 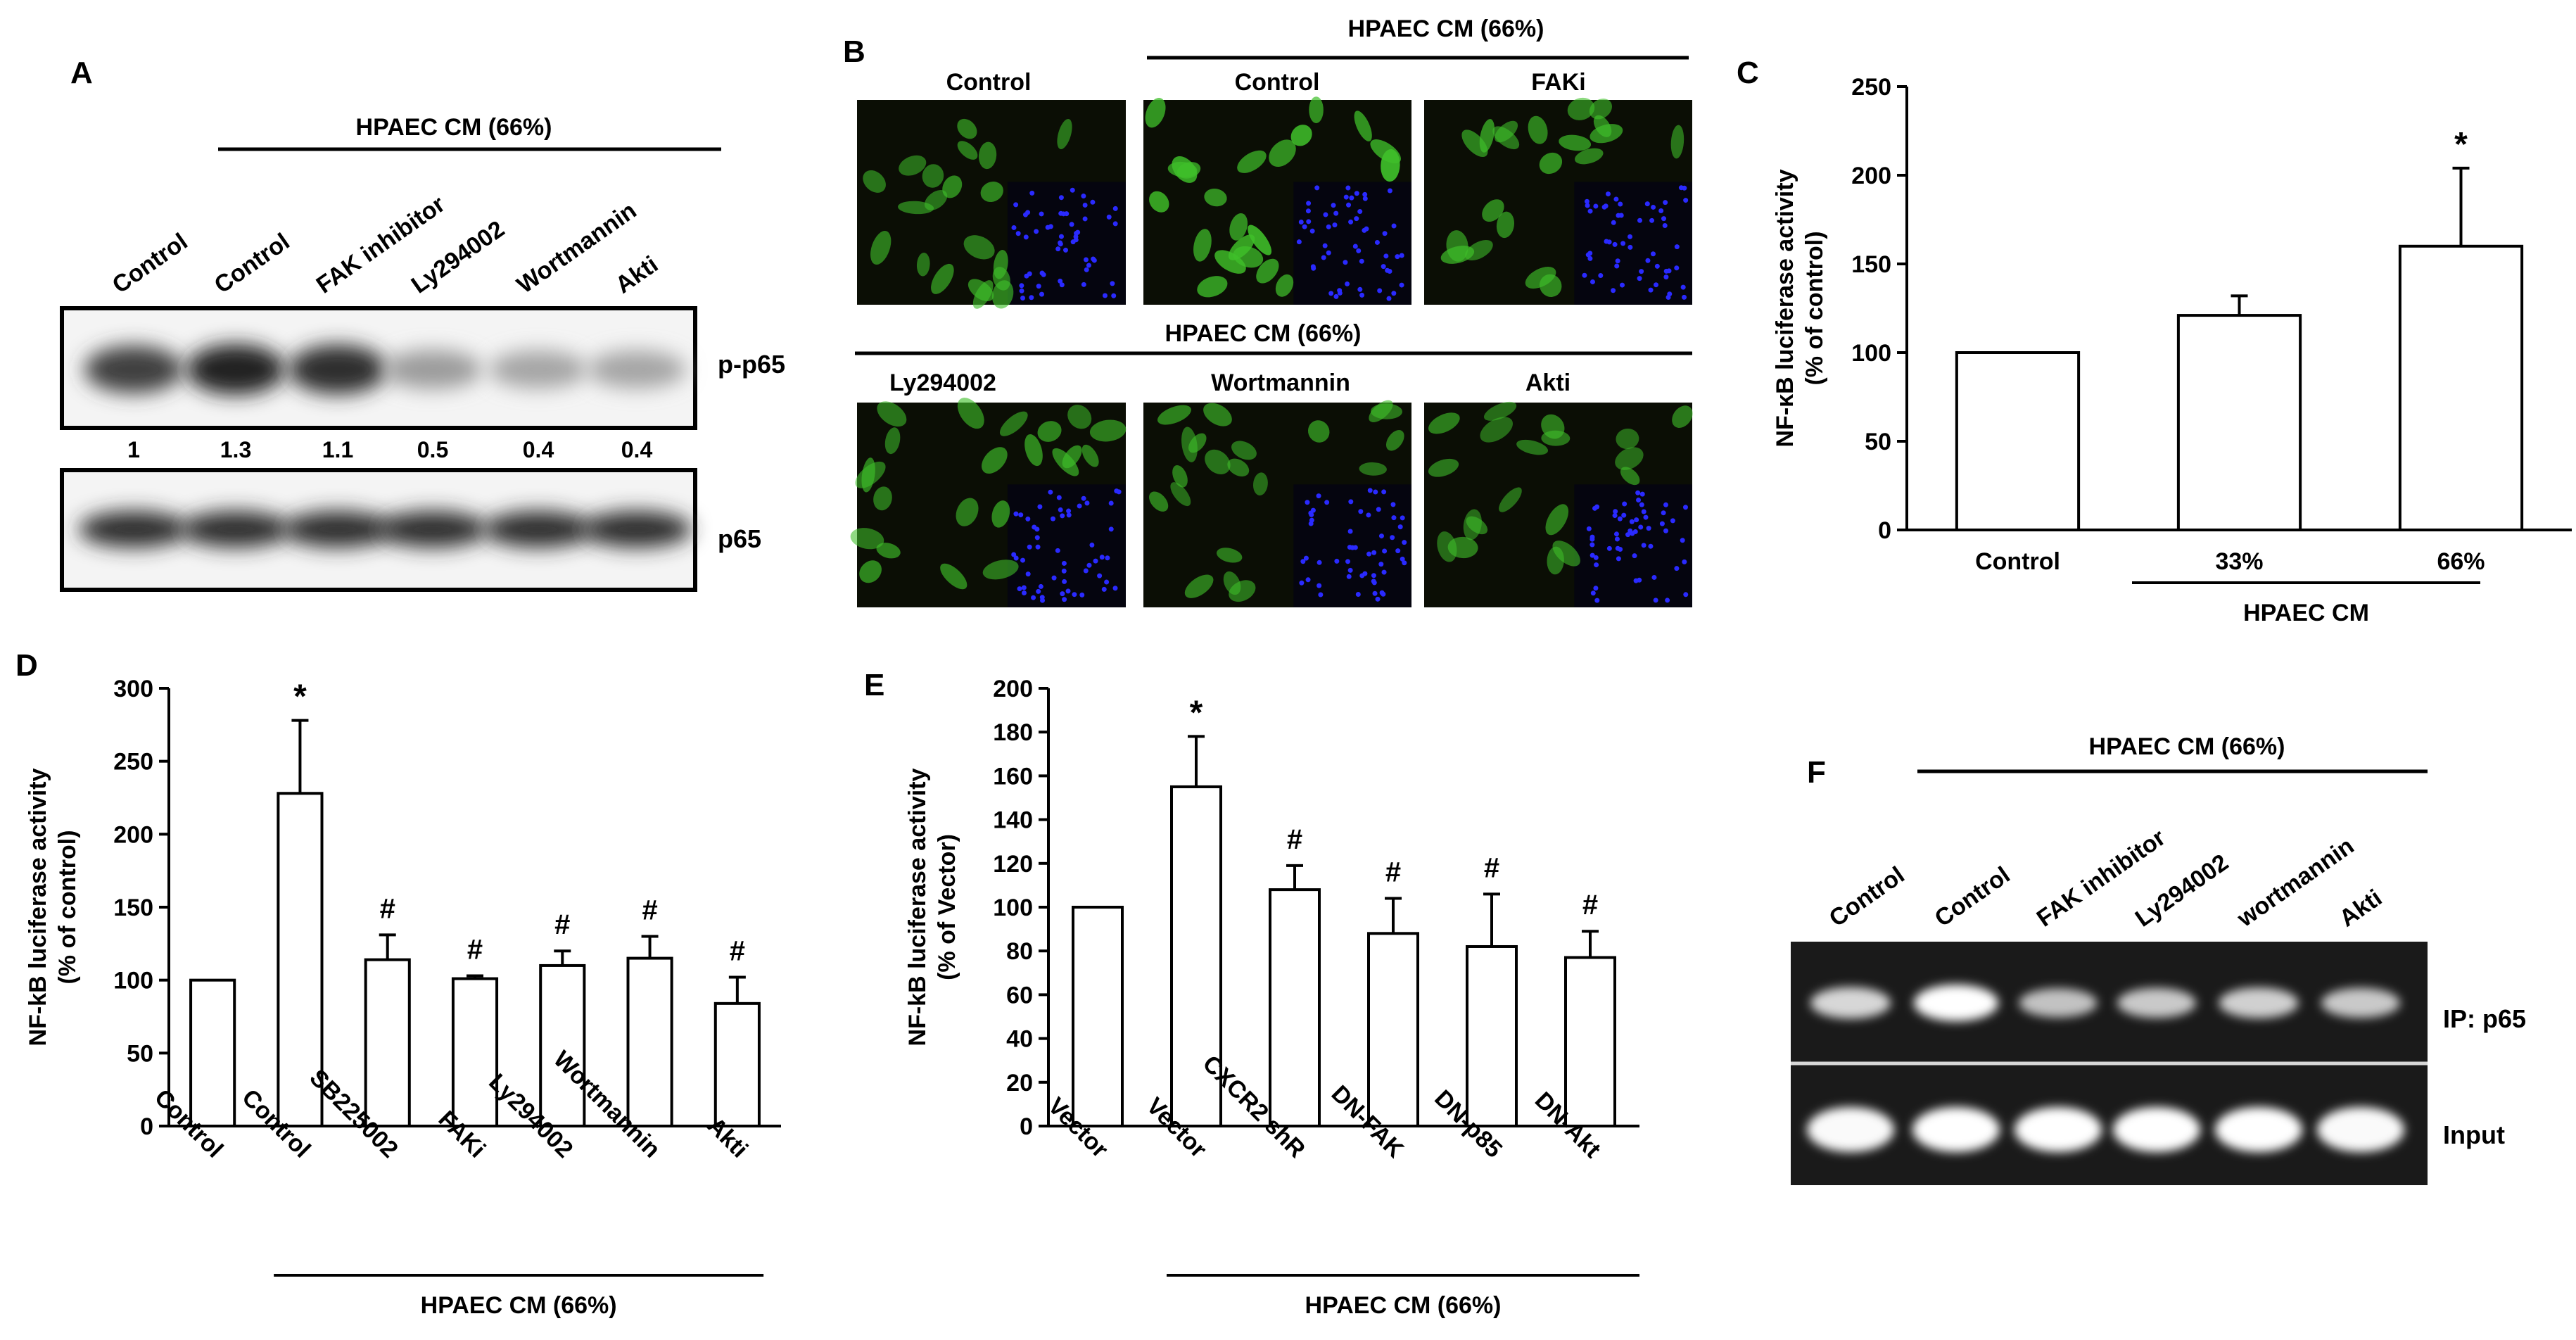 What do you see at coordinates (146, 1126) in the screenshot?
I see `y-tick-label: 0` at bounding box center [146, 1126].